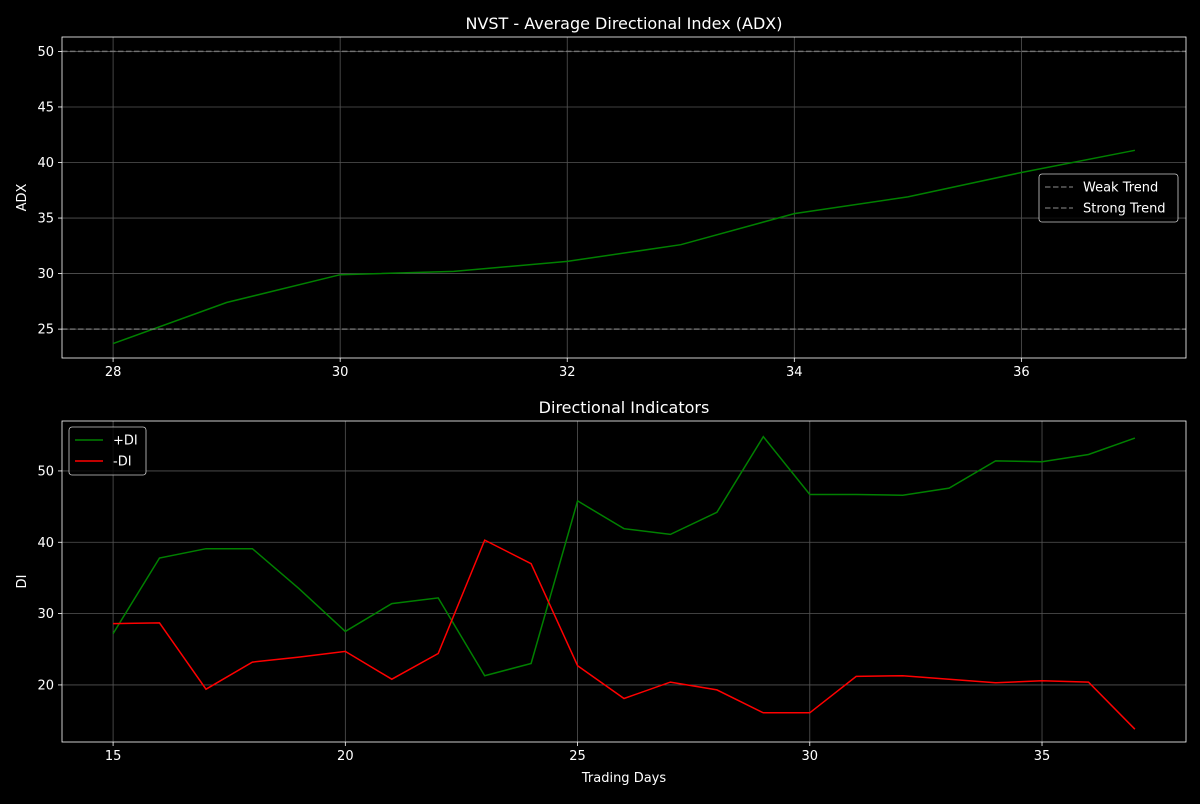 The image size is (1200, 804). I want to click on di-y-axis-label: DI, so click(22, 582).